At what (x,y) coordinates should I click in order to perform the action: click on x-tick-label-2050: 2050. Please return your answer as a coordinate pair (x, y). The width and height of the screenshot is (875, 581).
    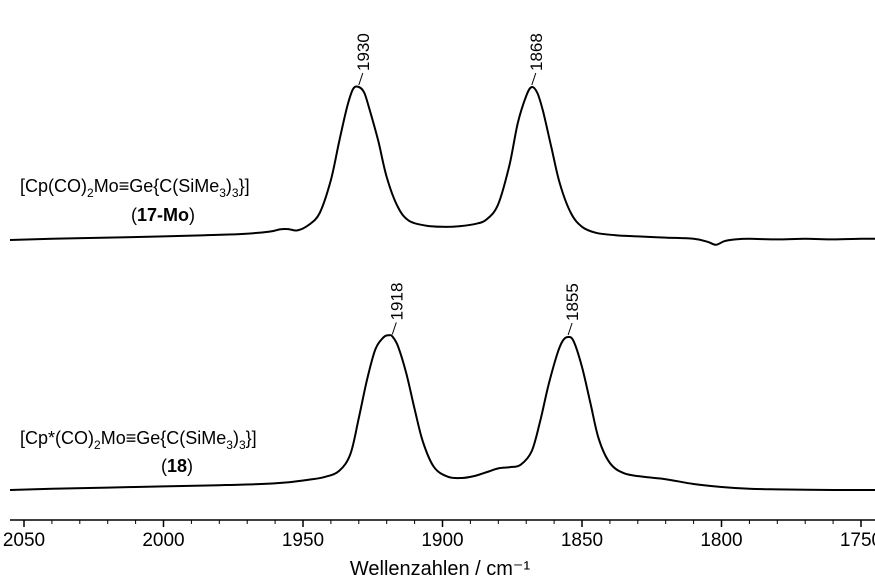
    Looking at the image, I should click on (24, 540).